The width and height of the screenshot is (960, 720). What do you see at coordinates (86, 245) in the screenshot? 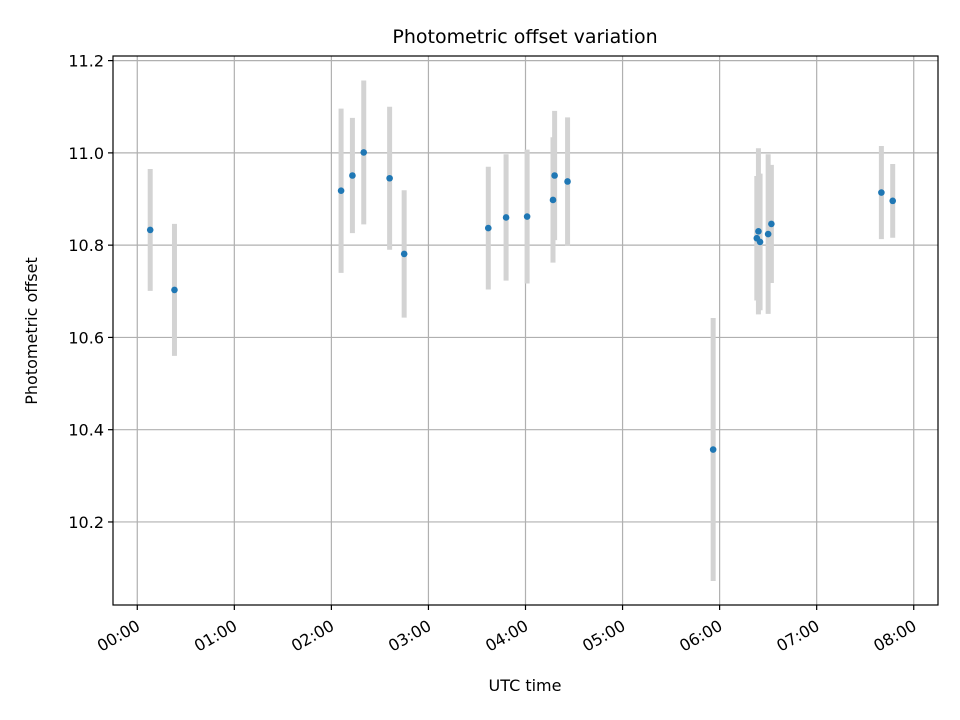
I see `y-tick-label: 10.8` at bounding box center [86, 245].